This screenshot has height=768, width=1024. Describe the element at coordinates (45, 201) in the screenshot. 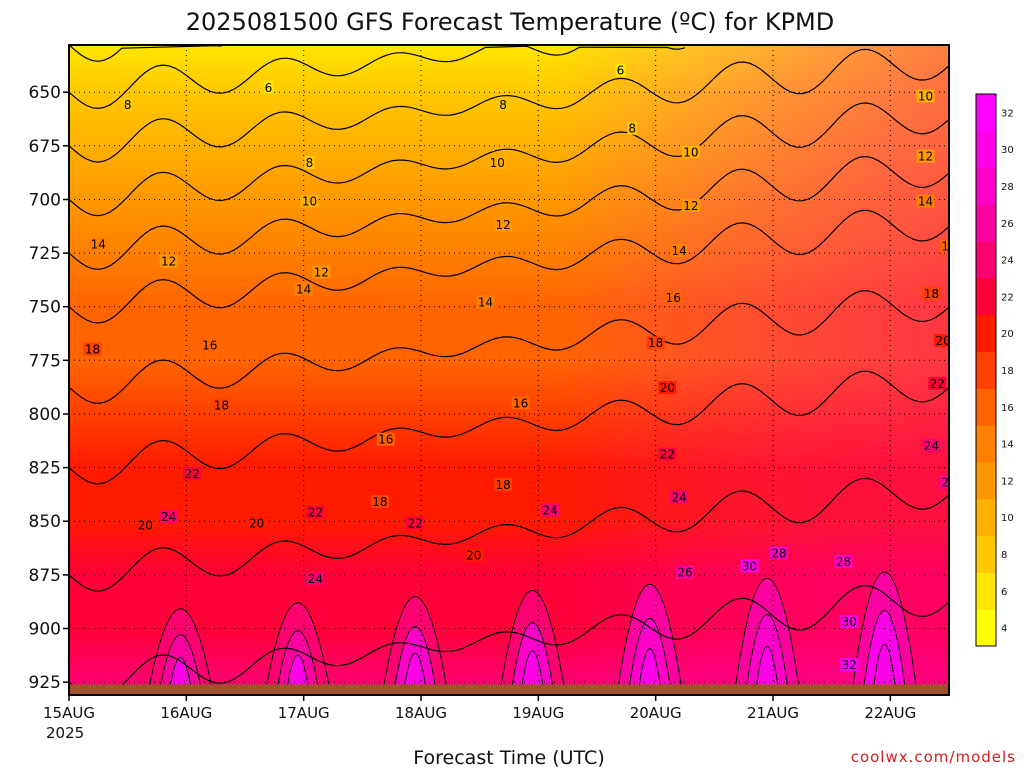

I see `y-tick-label: 700` at that location.